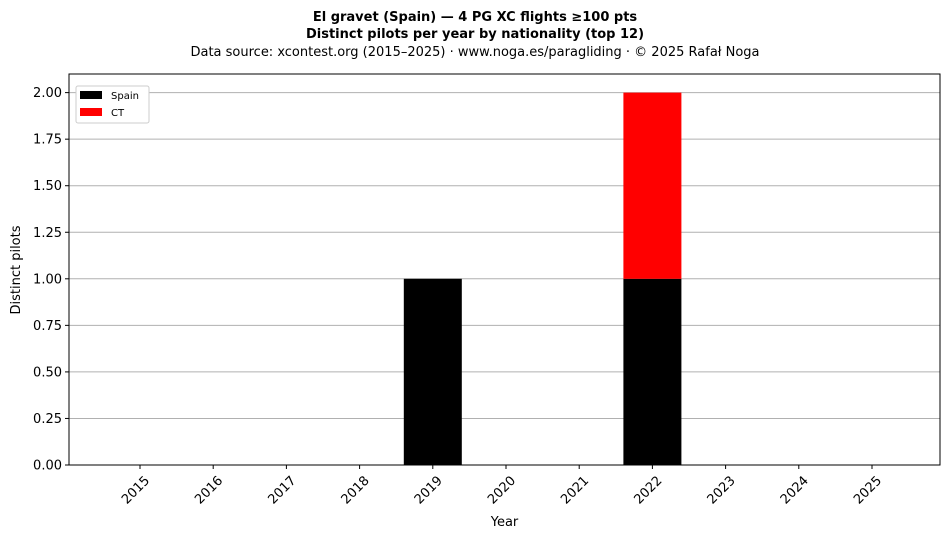  Describe the element at coordinates (429, 490) in the screenshot. I see `x-tick-label: 2019` at that location.